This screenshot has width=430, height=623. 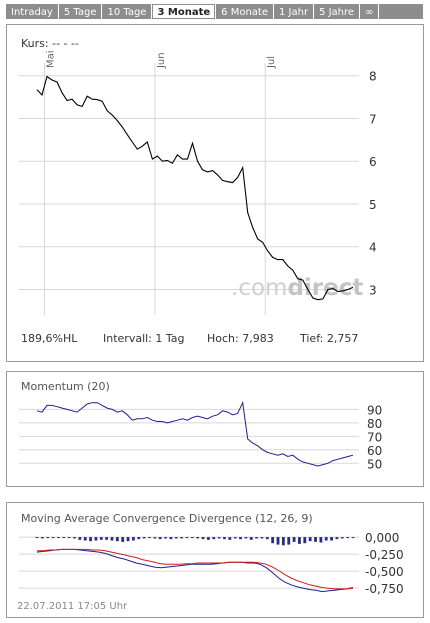 What do you see at coordinates (161, 60) in the screenshot?
I see `month-label: Jun` at bounding box center [161, 60].